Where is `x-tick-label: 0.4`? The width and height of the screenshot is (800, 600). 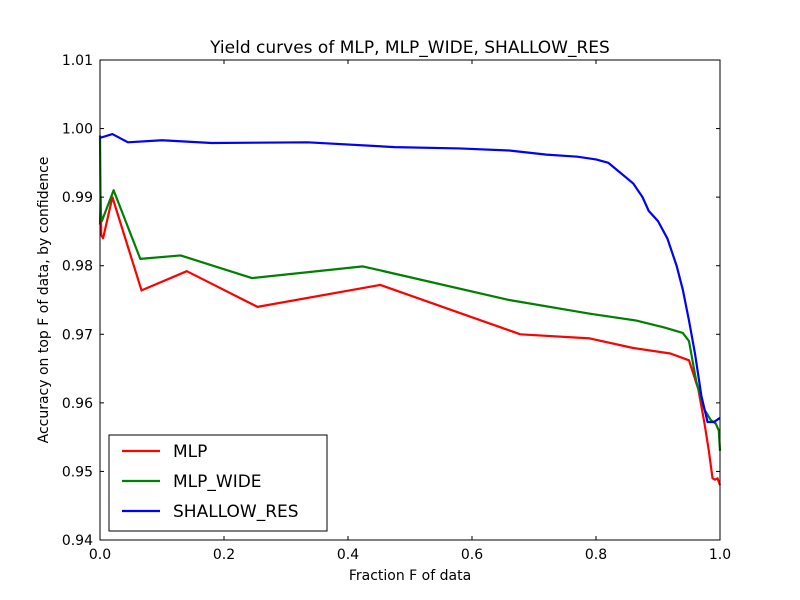
x-tick-label: 0.4 is located at coordinates (348, 555).